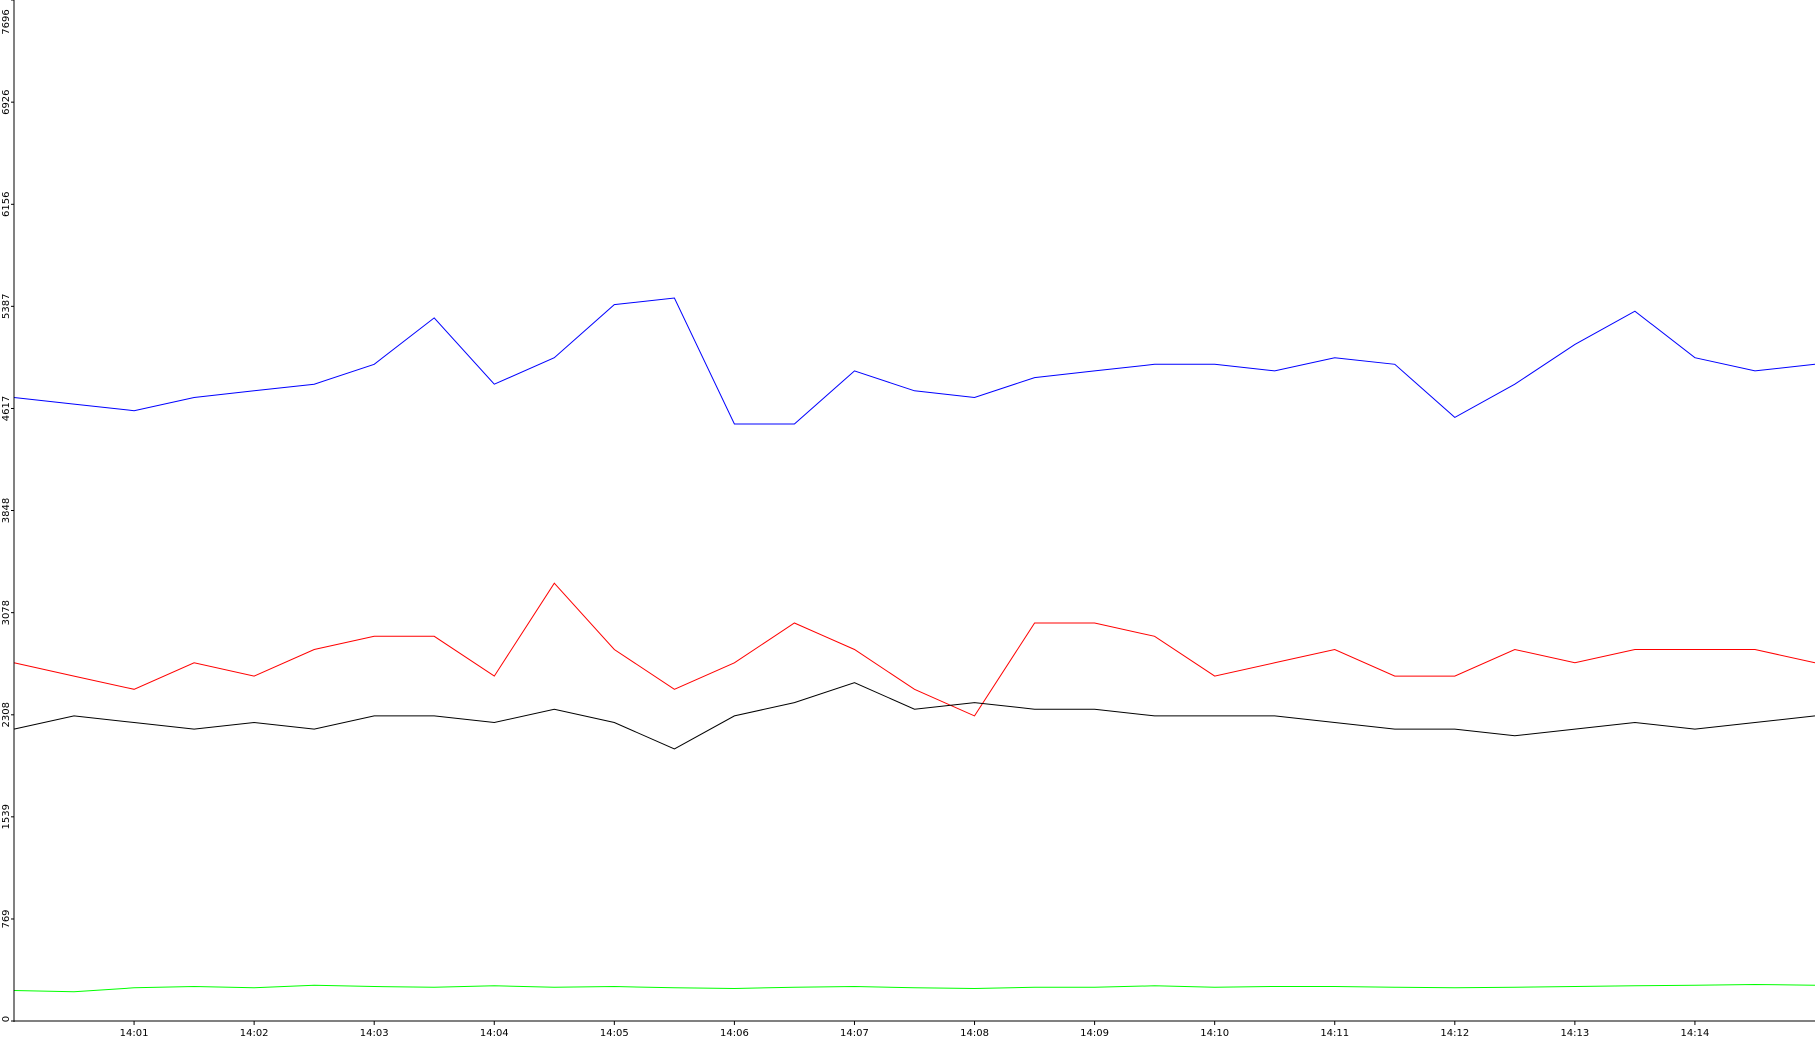 This screenshot has width=1815, height=1039. What do you see at coordinates (6, 714) in the screenshot?
I see `y-tick-label: 2308` at bounding box center [6, 714].